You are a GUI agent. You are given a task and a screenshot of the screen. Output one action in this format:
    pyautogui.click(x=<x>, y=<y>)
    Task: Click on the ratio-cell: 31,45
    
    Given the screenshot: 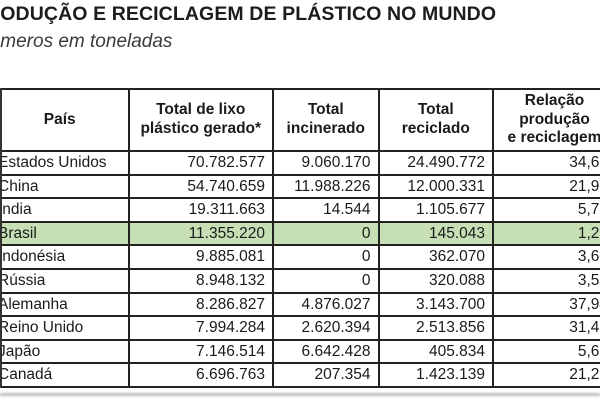 What is the action you would take?
    pyautogui.click(x=546, y=328)
    